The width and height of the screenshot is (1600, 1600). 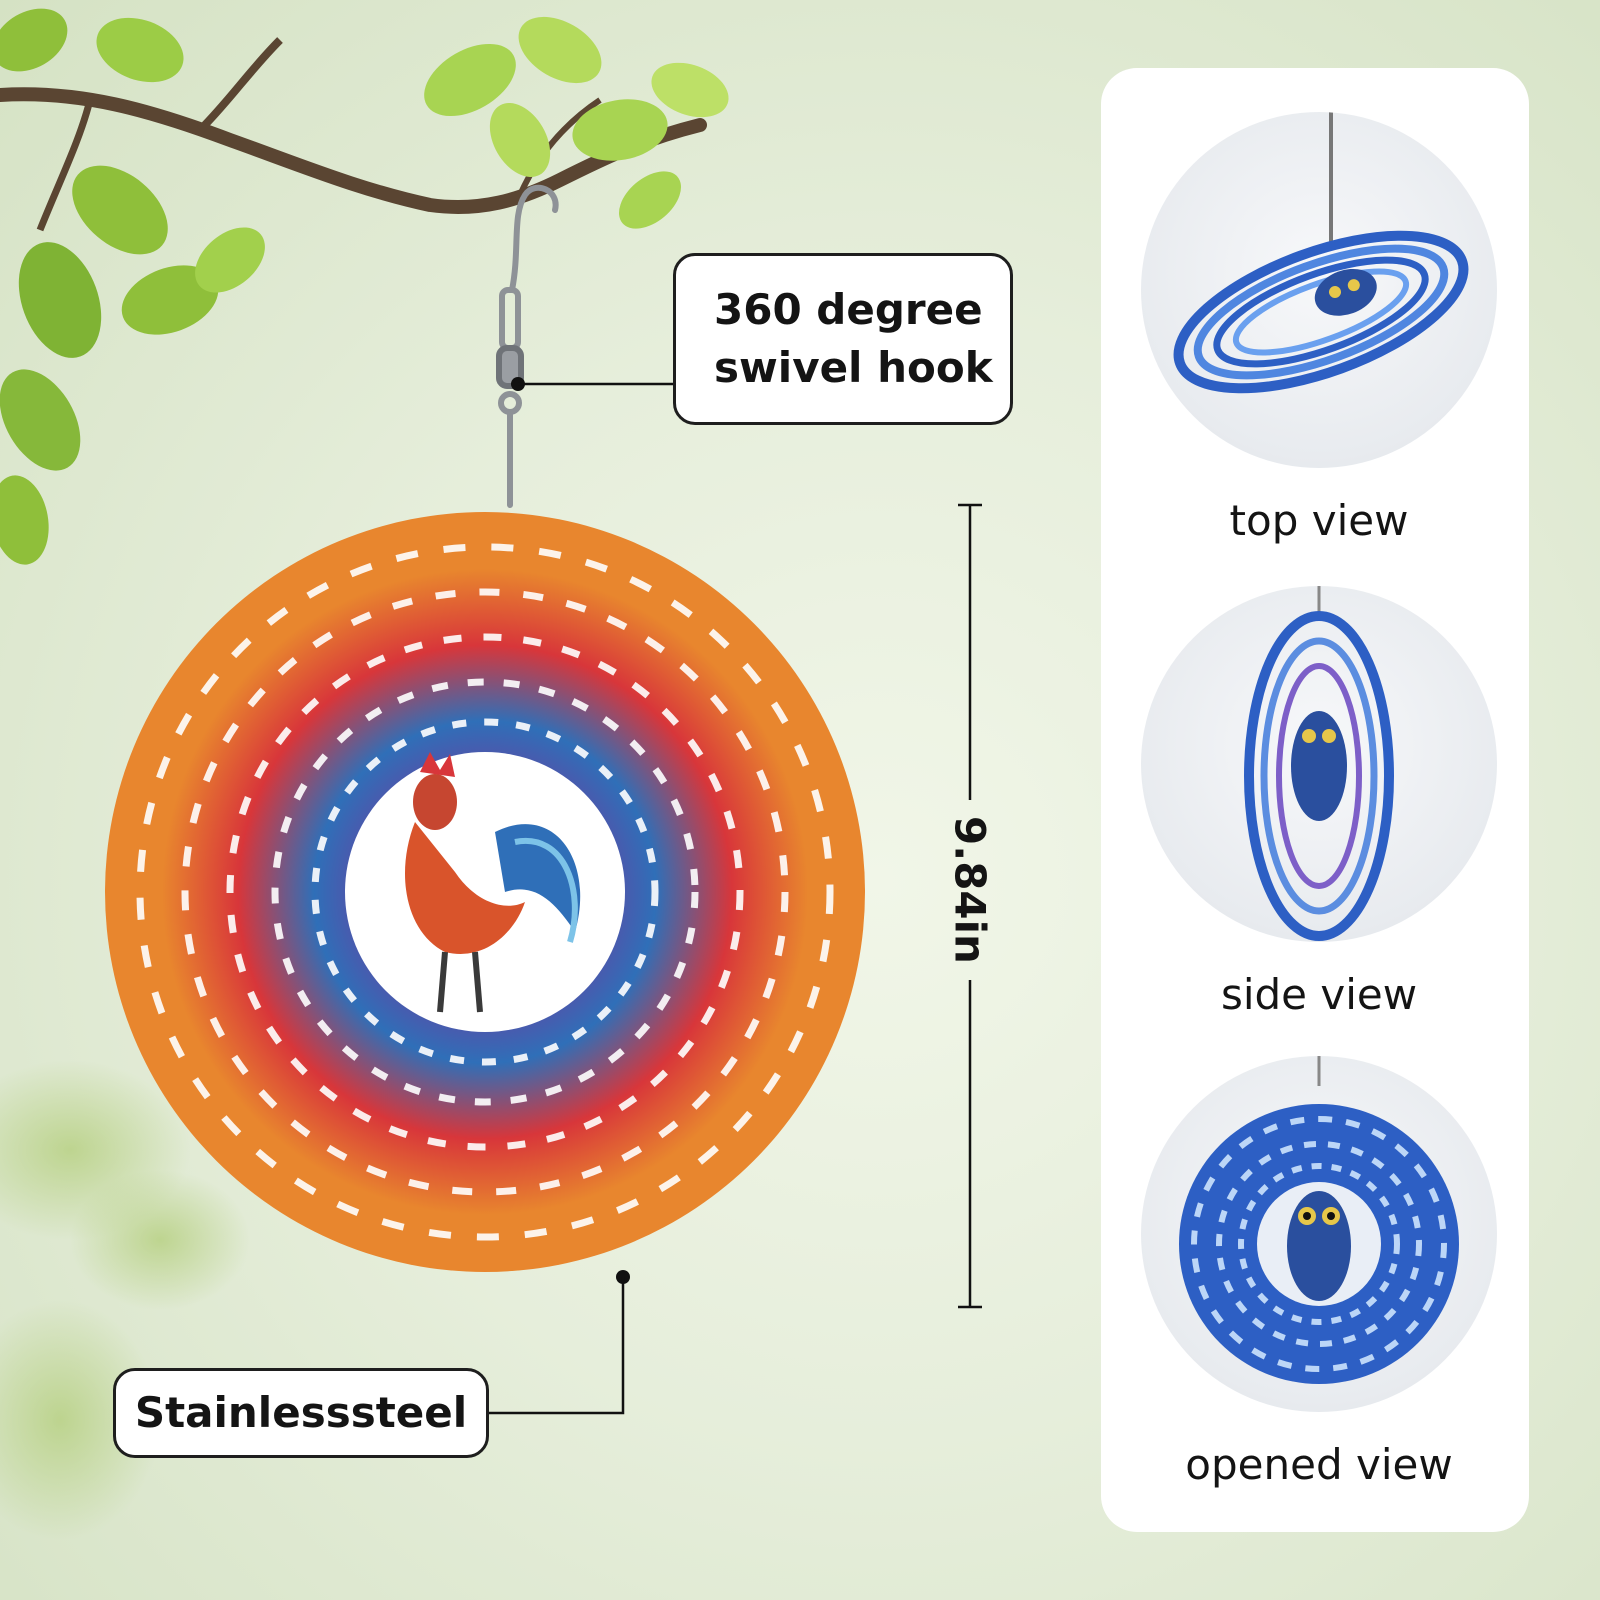 What do you see at coordinates (843, 339) in the screenshot?
I see `swivel-hook-callout: 360 degree swivel hook` at bounding box center [843, 339].